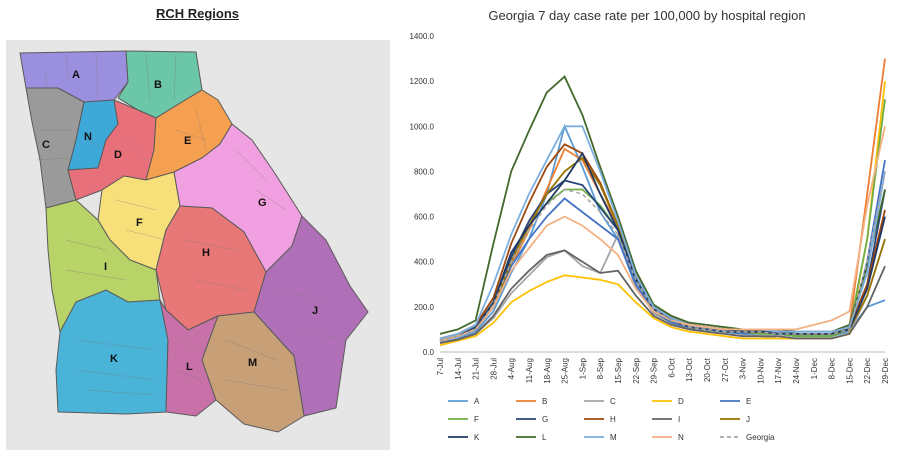 This screenshot has width=899, height=453. What do you see at coordinates (613, 401) in the screenshot?
I see `legend-label-c: C` at bounding box center [613, 401].